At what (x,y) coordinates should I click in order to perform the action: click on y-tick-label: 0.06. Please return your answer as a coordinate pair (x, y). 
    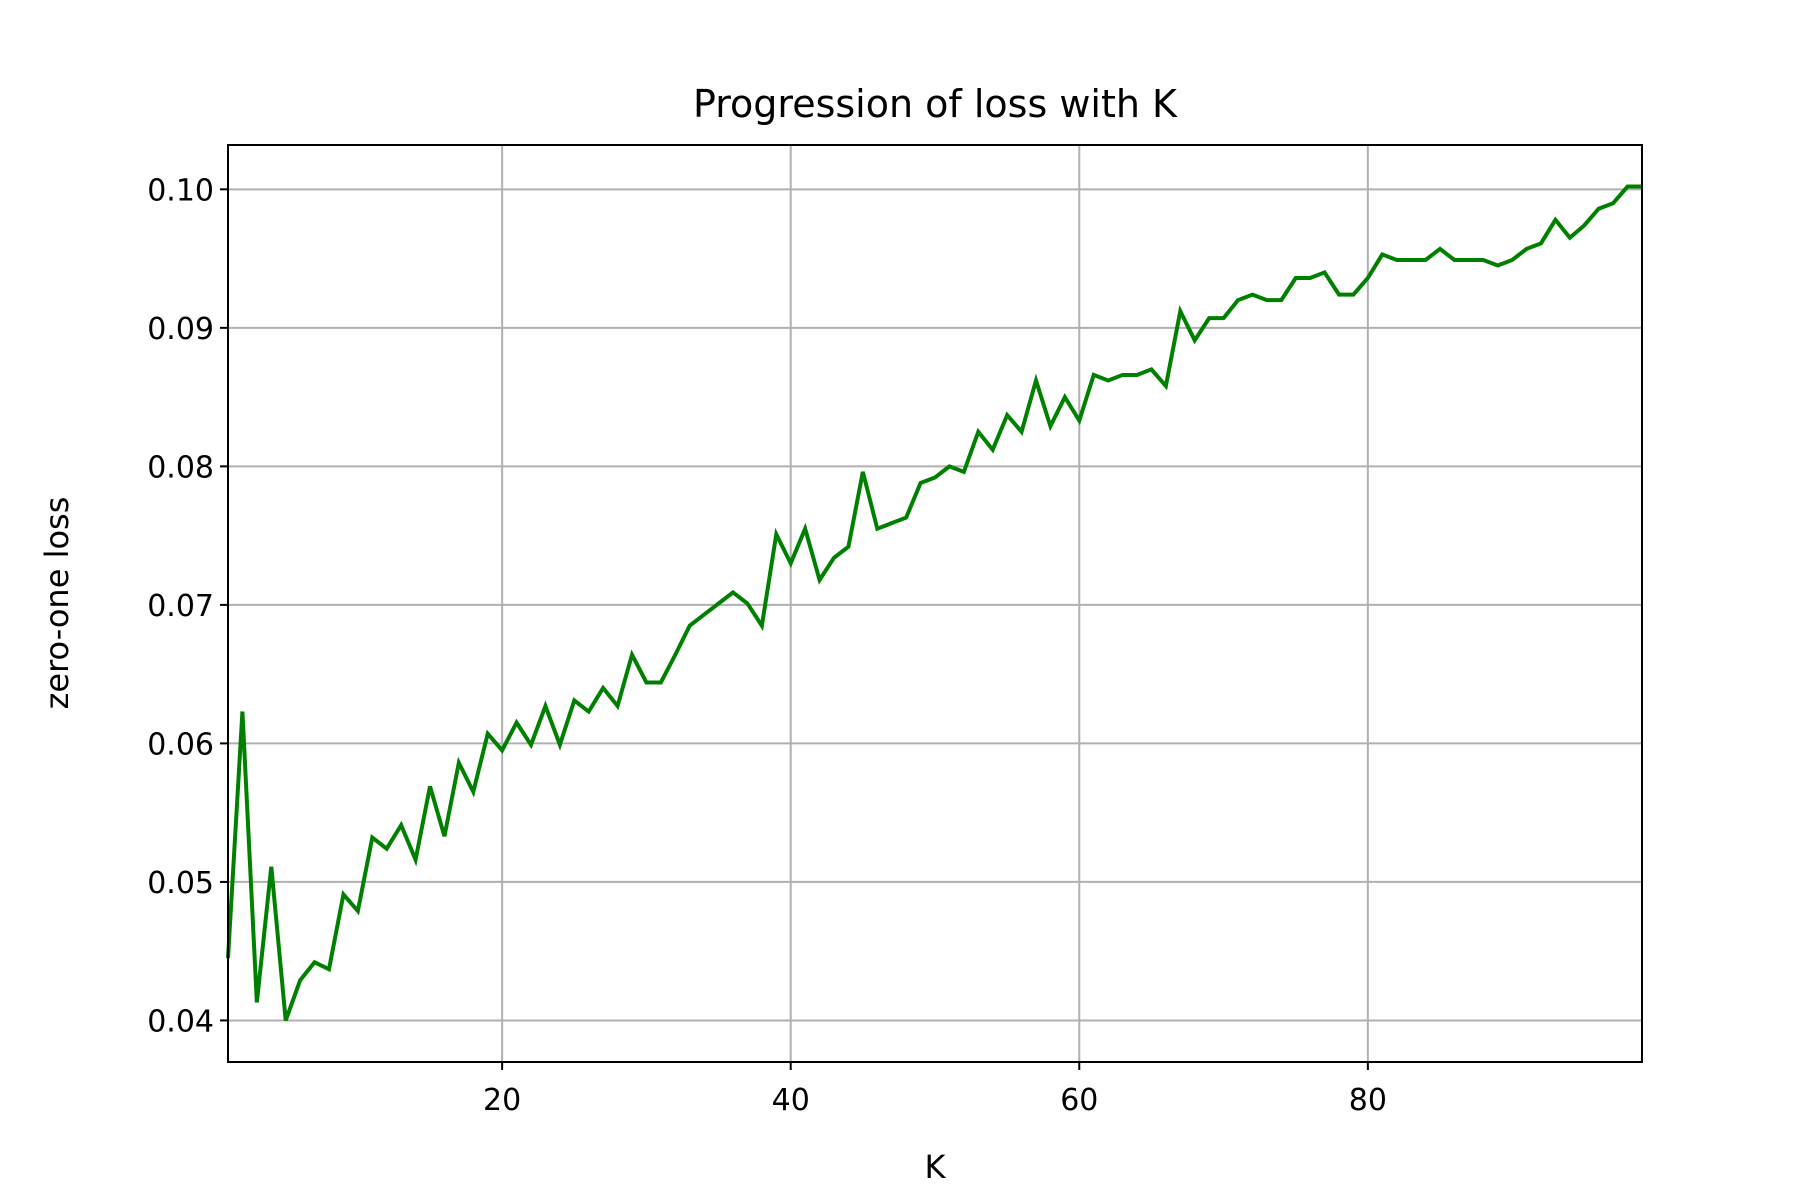
    Looking at the image, I should click on (180, 744).